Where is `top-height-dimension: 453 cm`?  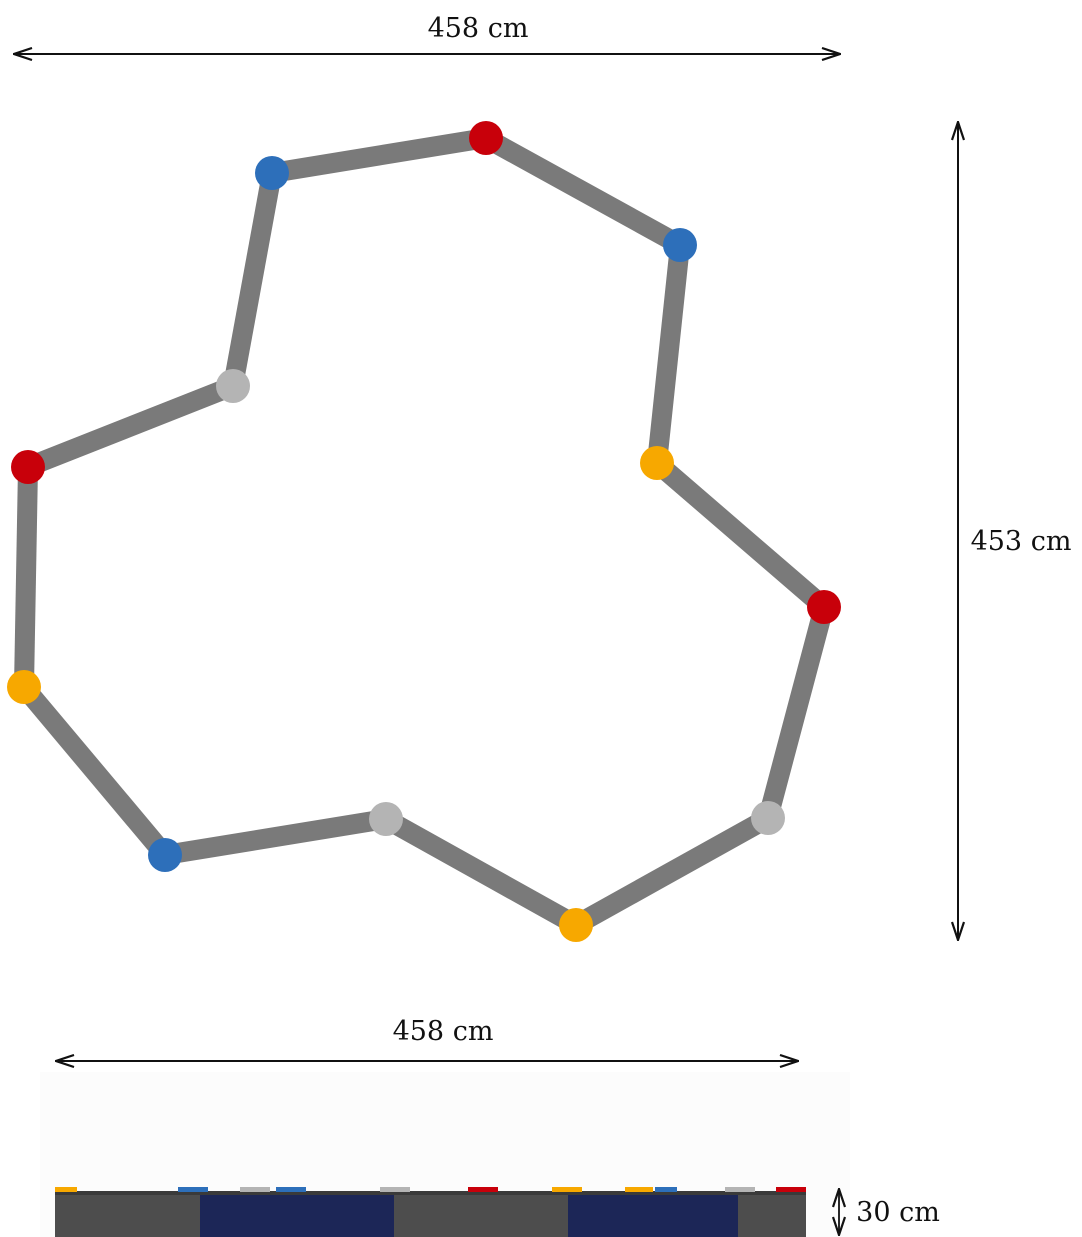 top-height-dimension: 453 cm is located at coordinates (1014, 531).